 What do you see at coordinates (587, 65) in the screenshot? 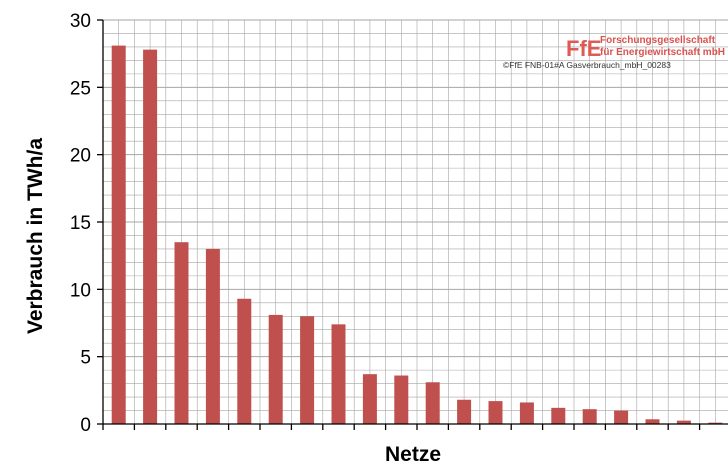
I see `copyright-caption: ©FfE FNB-01#A Gasverbrauch_mbH_00283` at bounding box center [587, 65].